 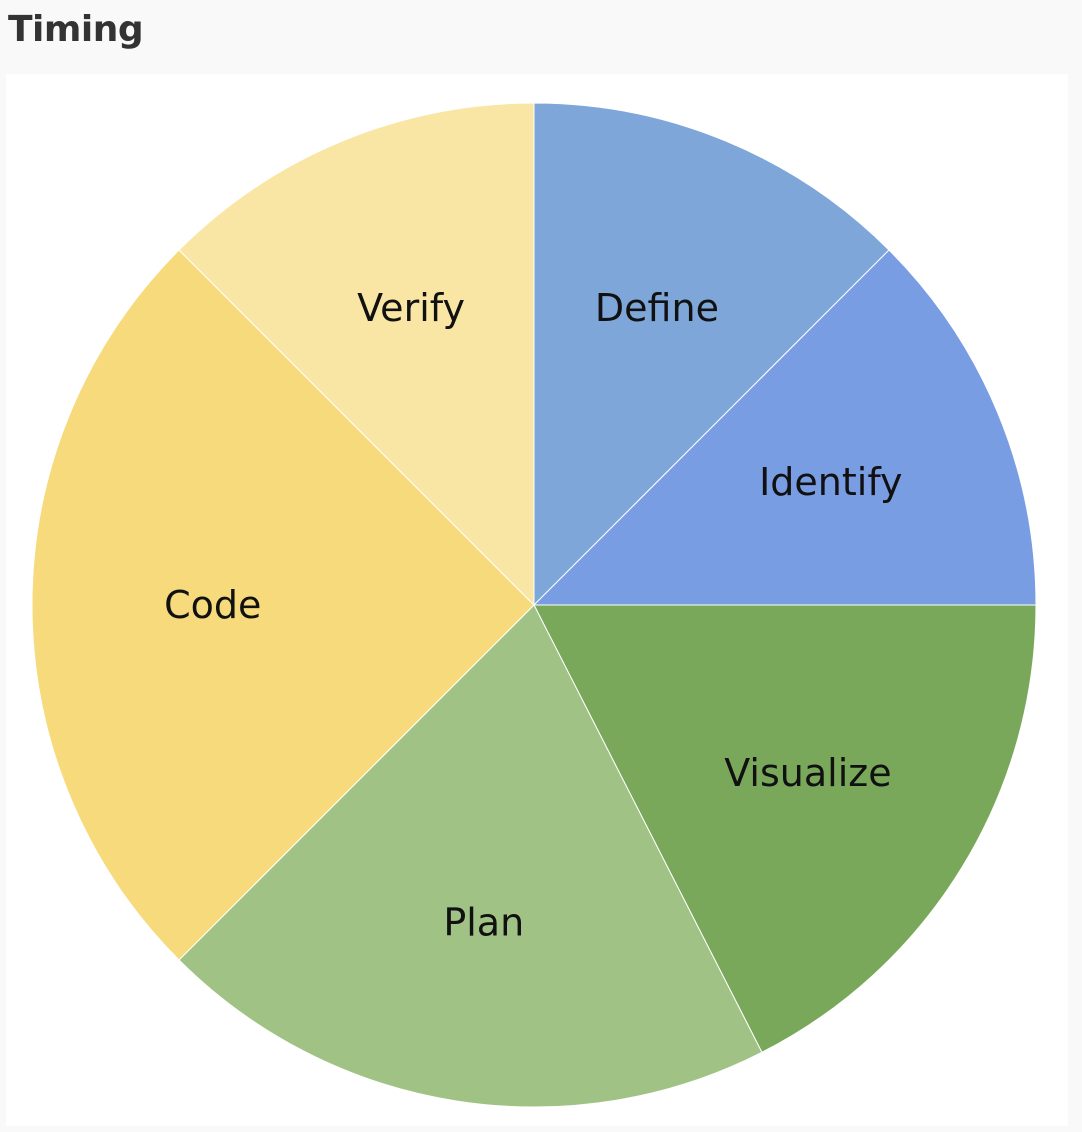 What do you see at coordinates (830, 482) in the screenshot?
I see `pie-label-identify: Identify` at bounding box center [830, 482].